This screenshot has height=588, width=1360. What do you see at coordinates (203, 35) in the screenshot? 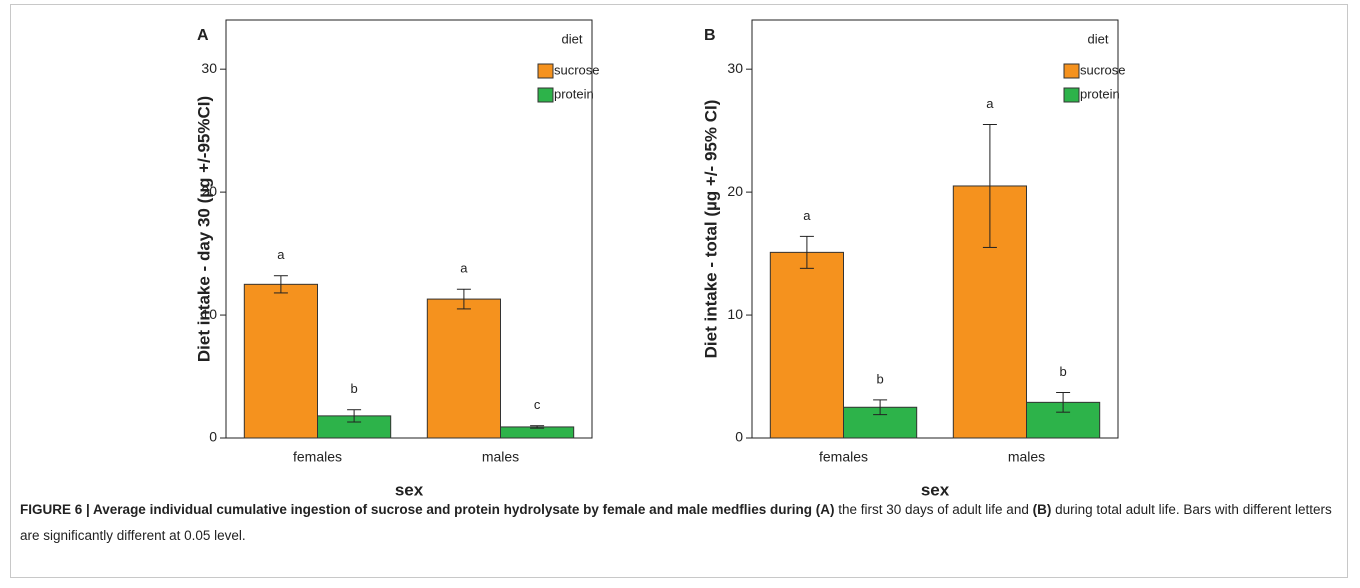
I see `panel-label: A` at bounding box center [203, 35].